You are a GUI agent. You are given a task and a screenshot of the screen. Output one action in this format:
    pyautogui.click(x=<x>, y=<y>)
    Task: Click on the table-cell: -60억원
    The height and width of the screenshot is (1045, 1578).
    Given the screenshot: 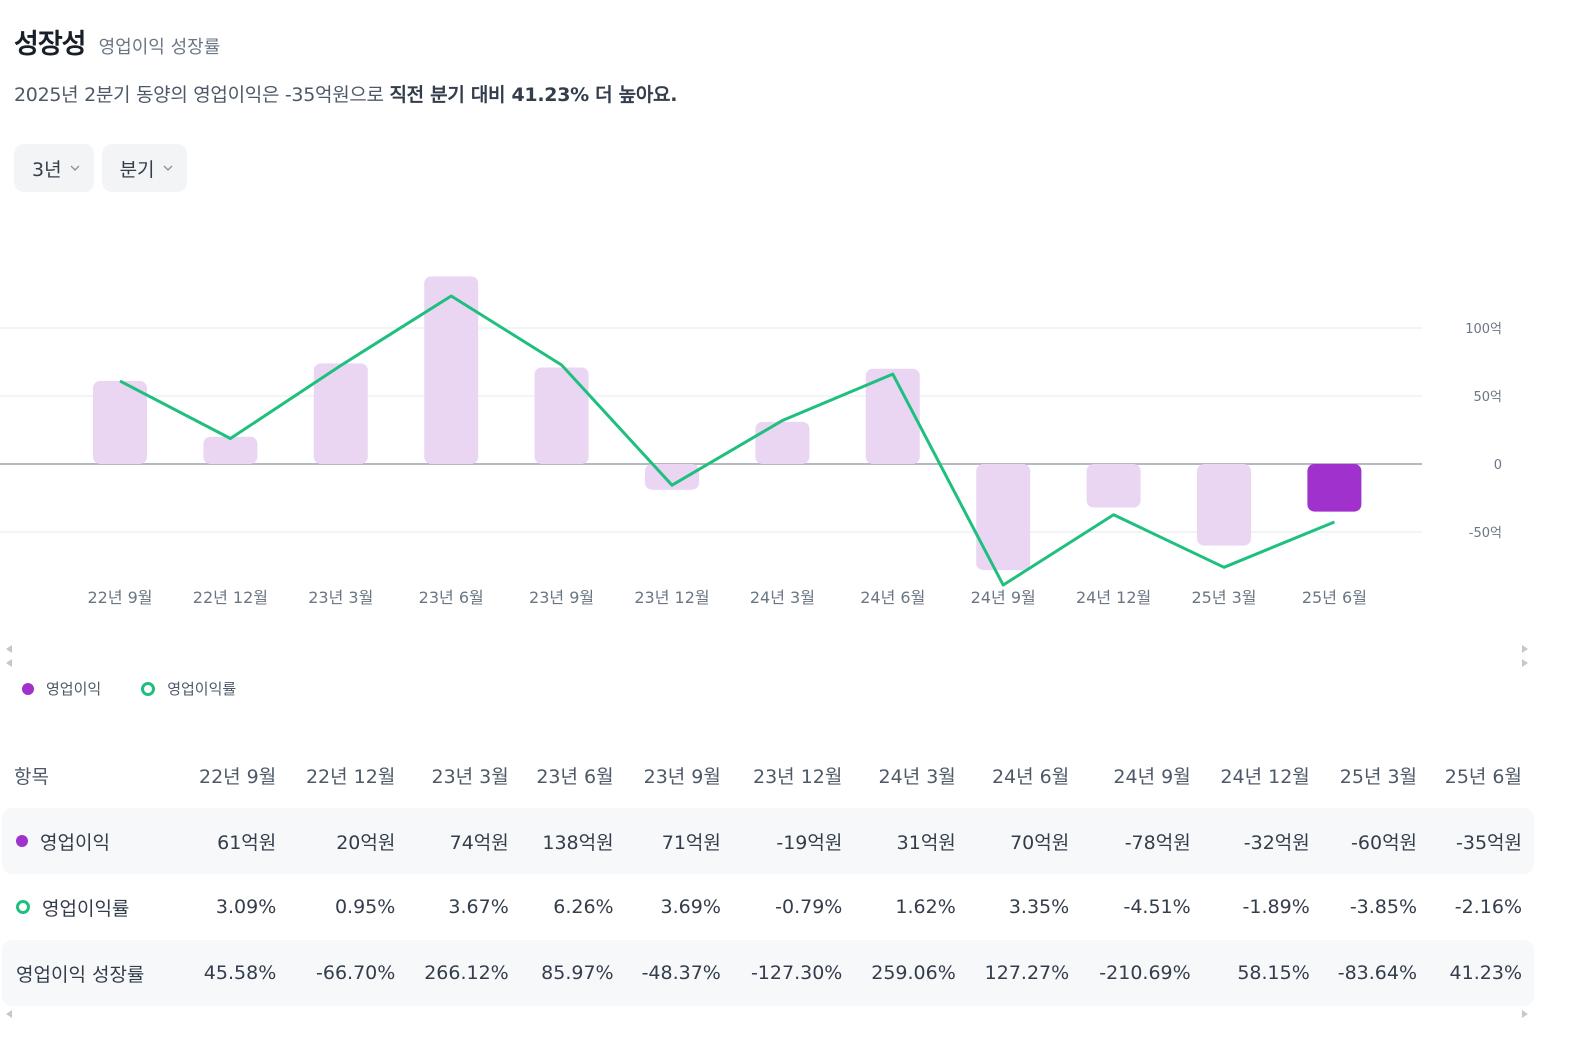 What is the action you would take?
    pyautogui.click(x=1375, y=841)
    